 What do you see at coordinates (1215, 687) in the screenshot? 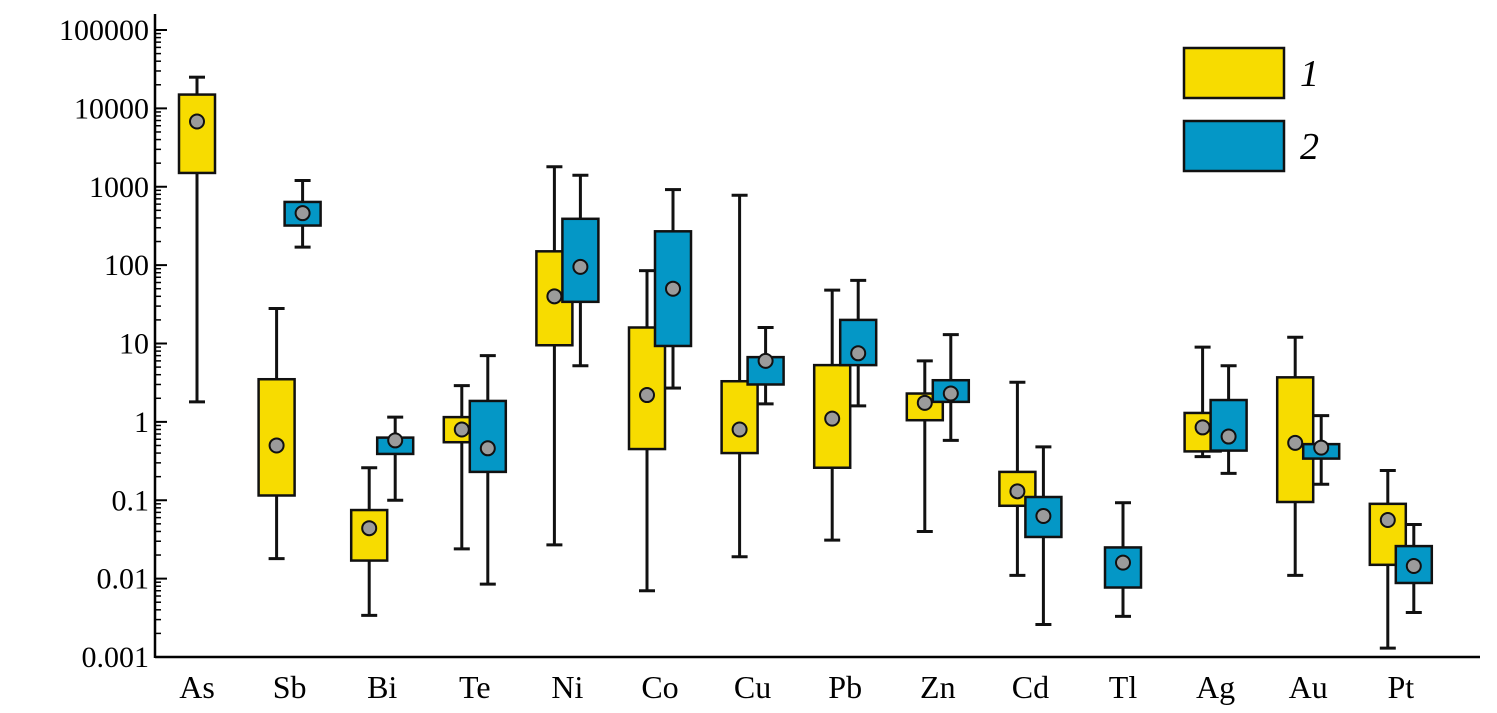
I see `x-tick-label: Ag` at bounding box center [1215, 687].